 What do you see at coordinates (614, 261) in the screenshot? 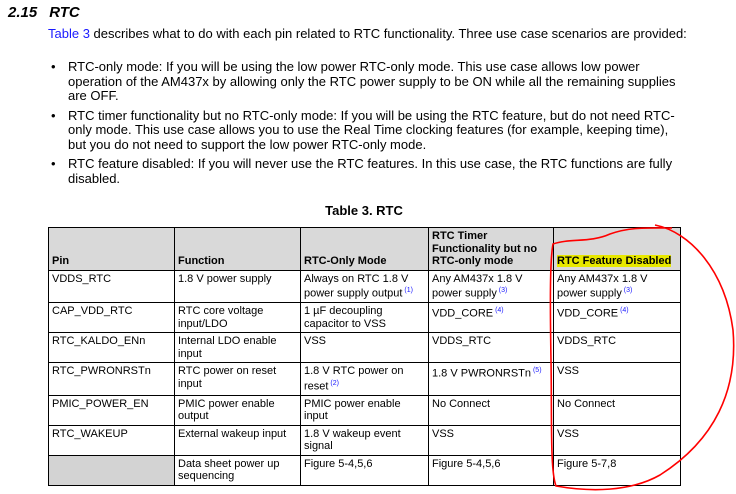
I see `highlighted-header-label: RTC Feature Disabled` at bounding box center [614, 261].